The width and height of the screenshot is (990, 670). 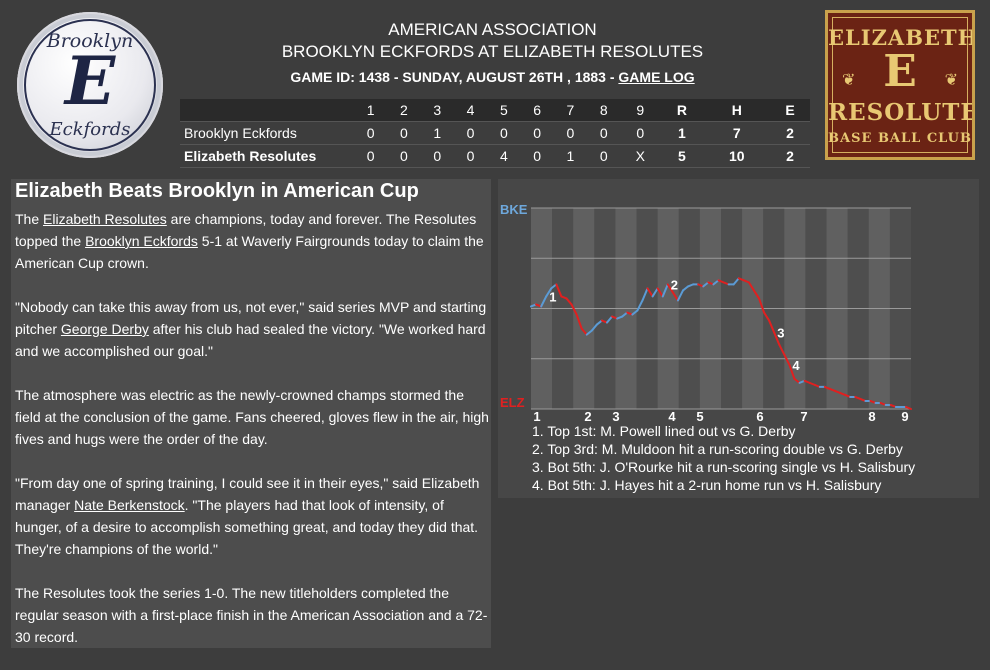 What do you see at coordinates (404, 110) in the screenshot?
I see `header-cell: 2` at bounding box center [404, 110].